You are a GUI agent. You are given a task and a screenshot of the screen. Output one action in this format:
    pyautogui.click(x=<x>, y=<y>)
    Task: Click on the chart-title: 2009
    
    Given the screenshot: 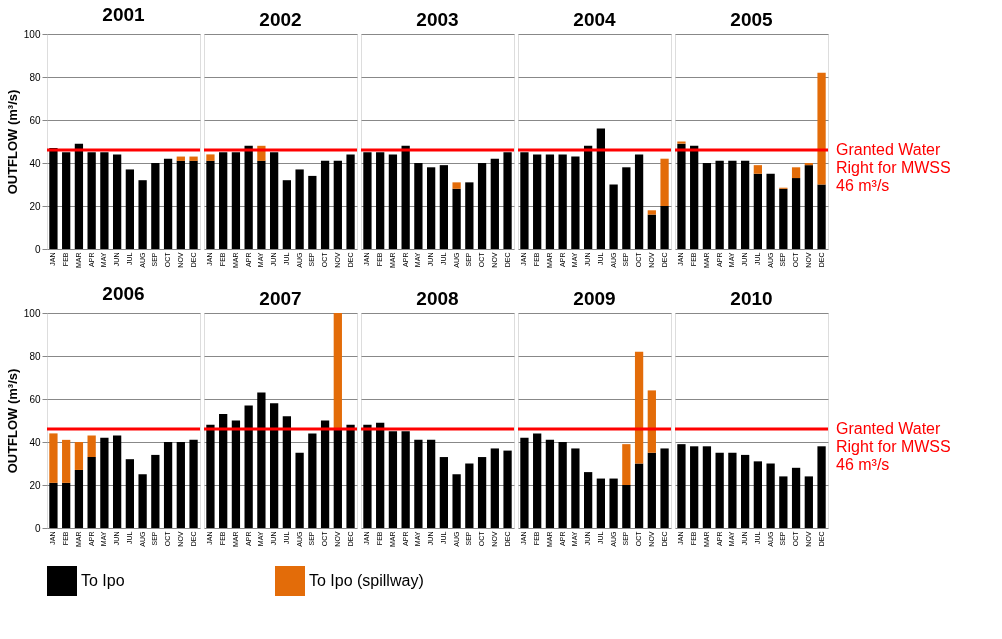 What is the action you would take?
    pyautogui.click(x=594, y=298)
    